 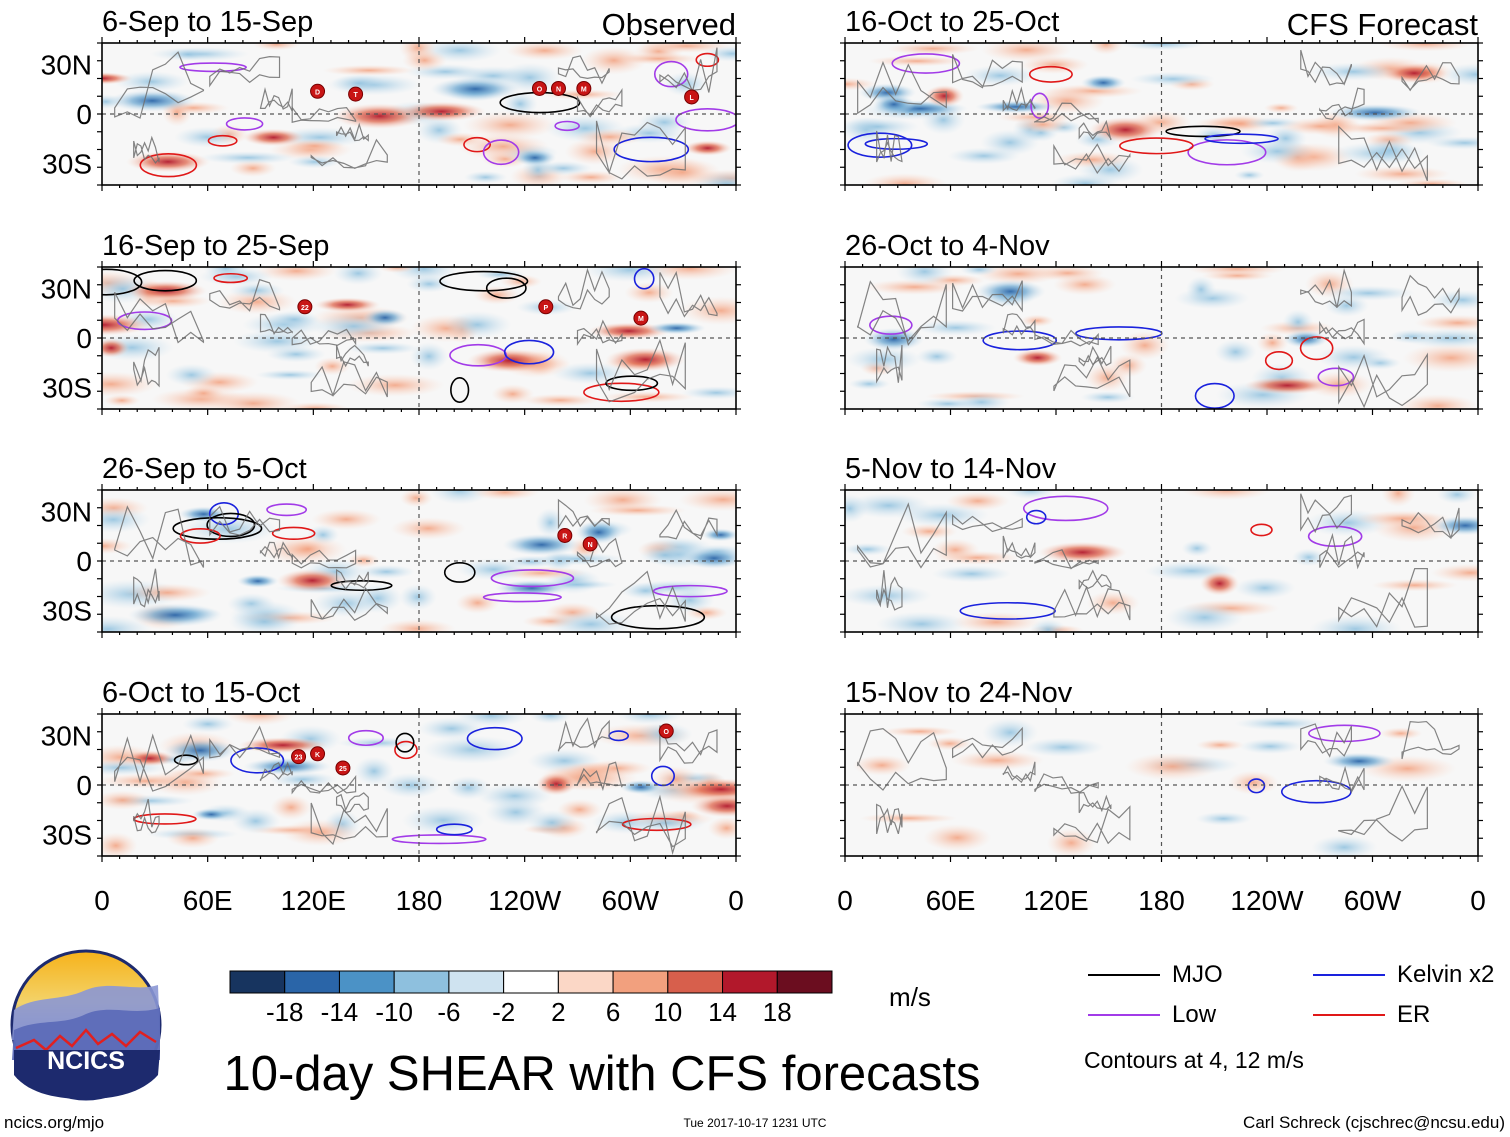 I want to click on panel-title: 5-Nov to 14-Nov, so click(x=951, y=469).